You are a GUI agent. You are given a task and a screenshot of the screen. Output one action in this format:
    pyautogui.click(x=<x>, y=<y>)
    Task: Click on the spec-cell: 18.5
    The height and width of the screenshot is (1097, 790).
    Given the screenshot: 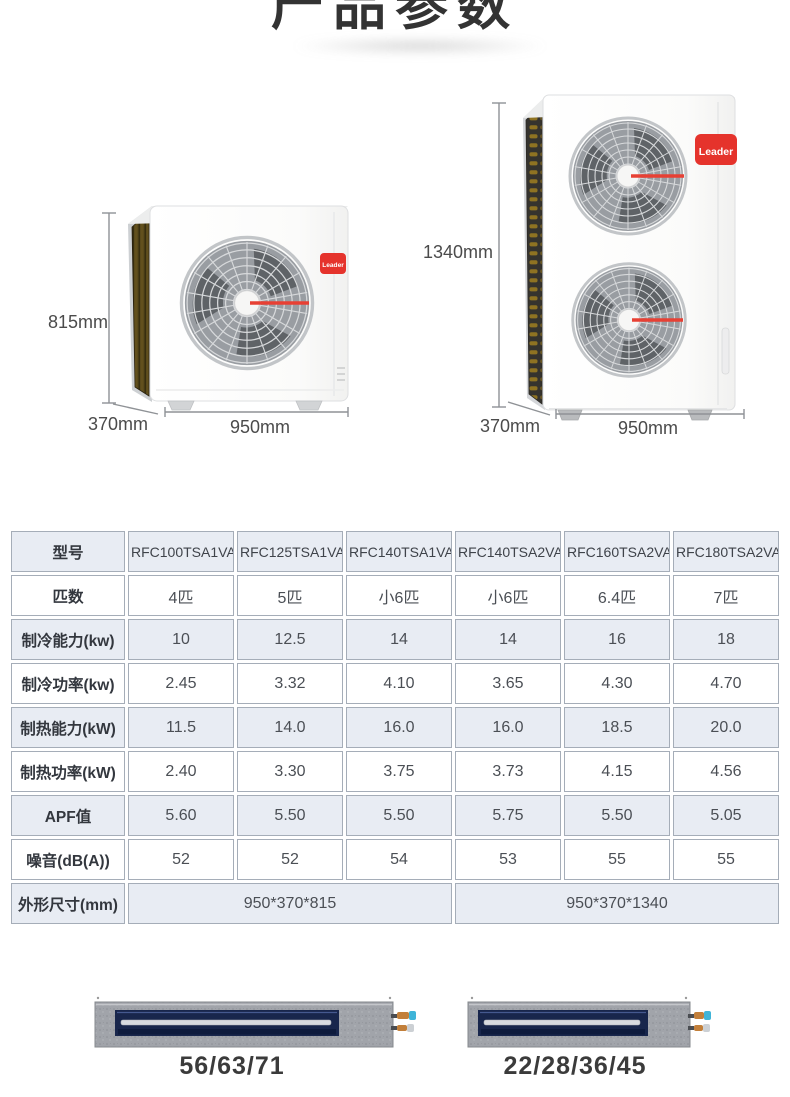 What is the action you would take?
    pyautogui.click(x=617, y=727)
    